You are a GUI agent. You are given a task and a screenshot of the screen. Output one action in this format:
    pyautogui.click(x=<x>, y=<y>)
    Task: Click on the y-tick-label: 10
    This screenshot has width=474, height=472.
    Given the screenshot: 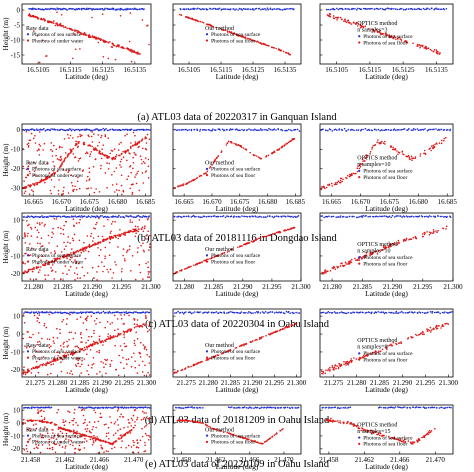 What is the action you would take?
    pyautogui.click(x=17, y=221)
    